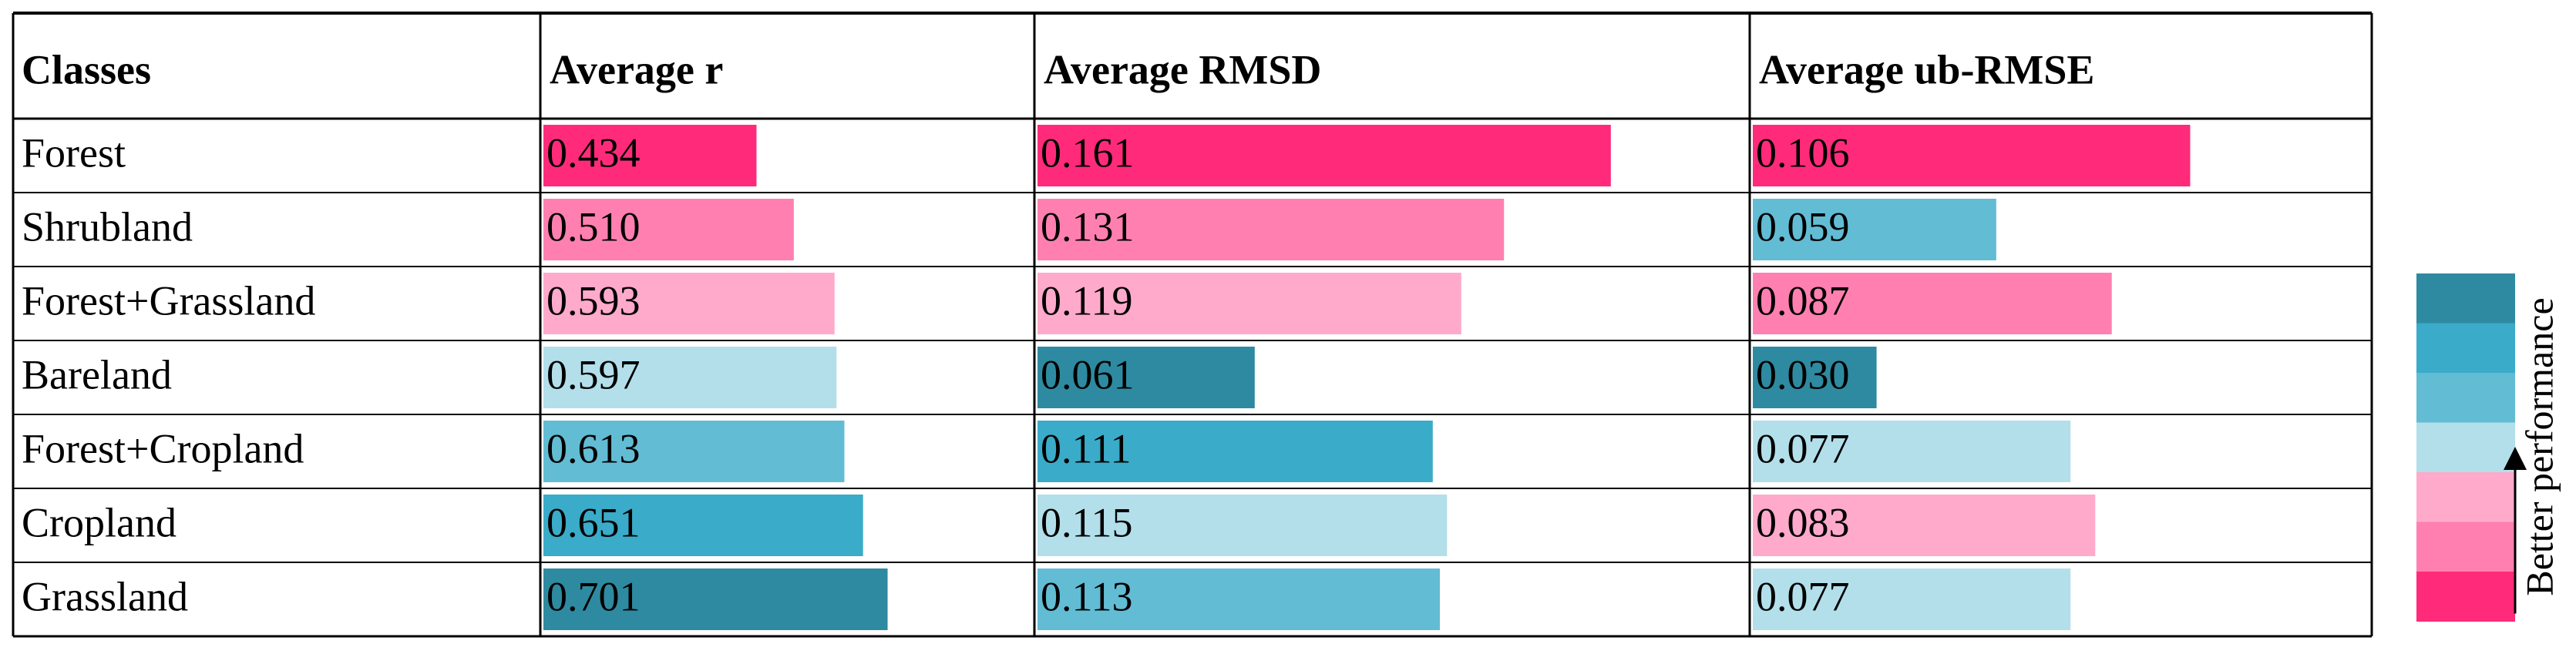  I want to click on row-label: Forest+Cropland, so click(163, 448).